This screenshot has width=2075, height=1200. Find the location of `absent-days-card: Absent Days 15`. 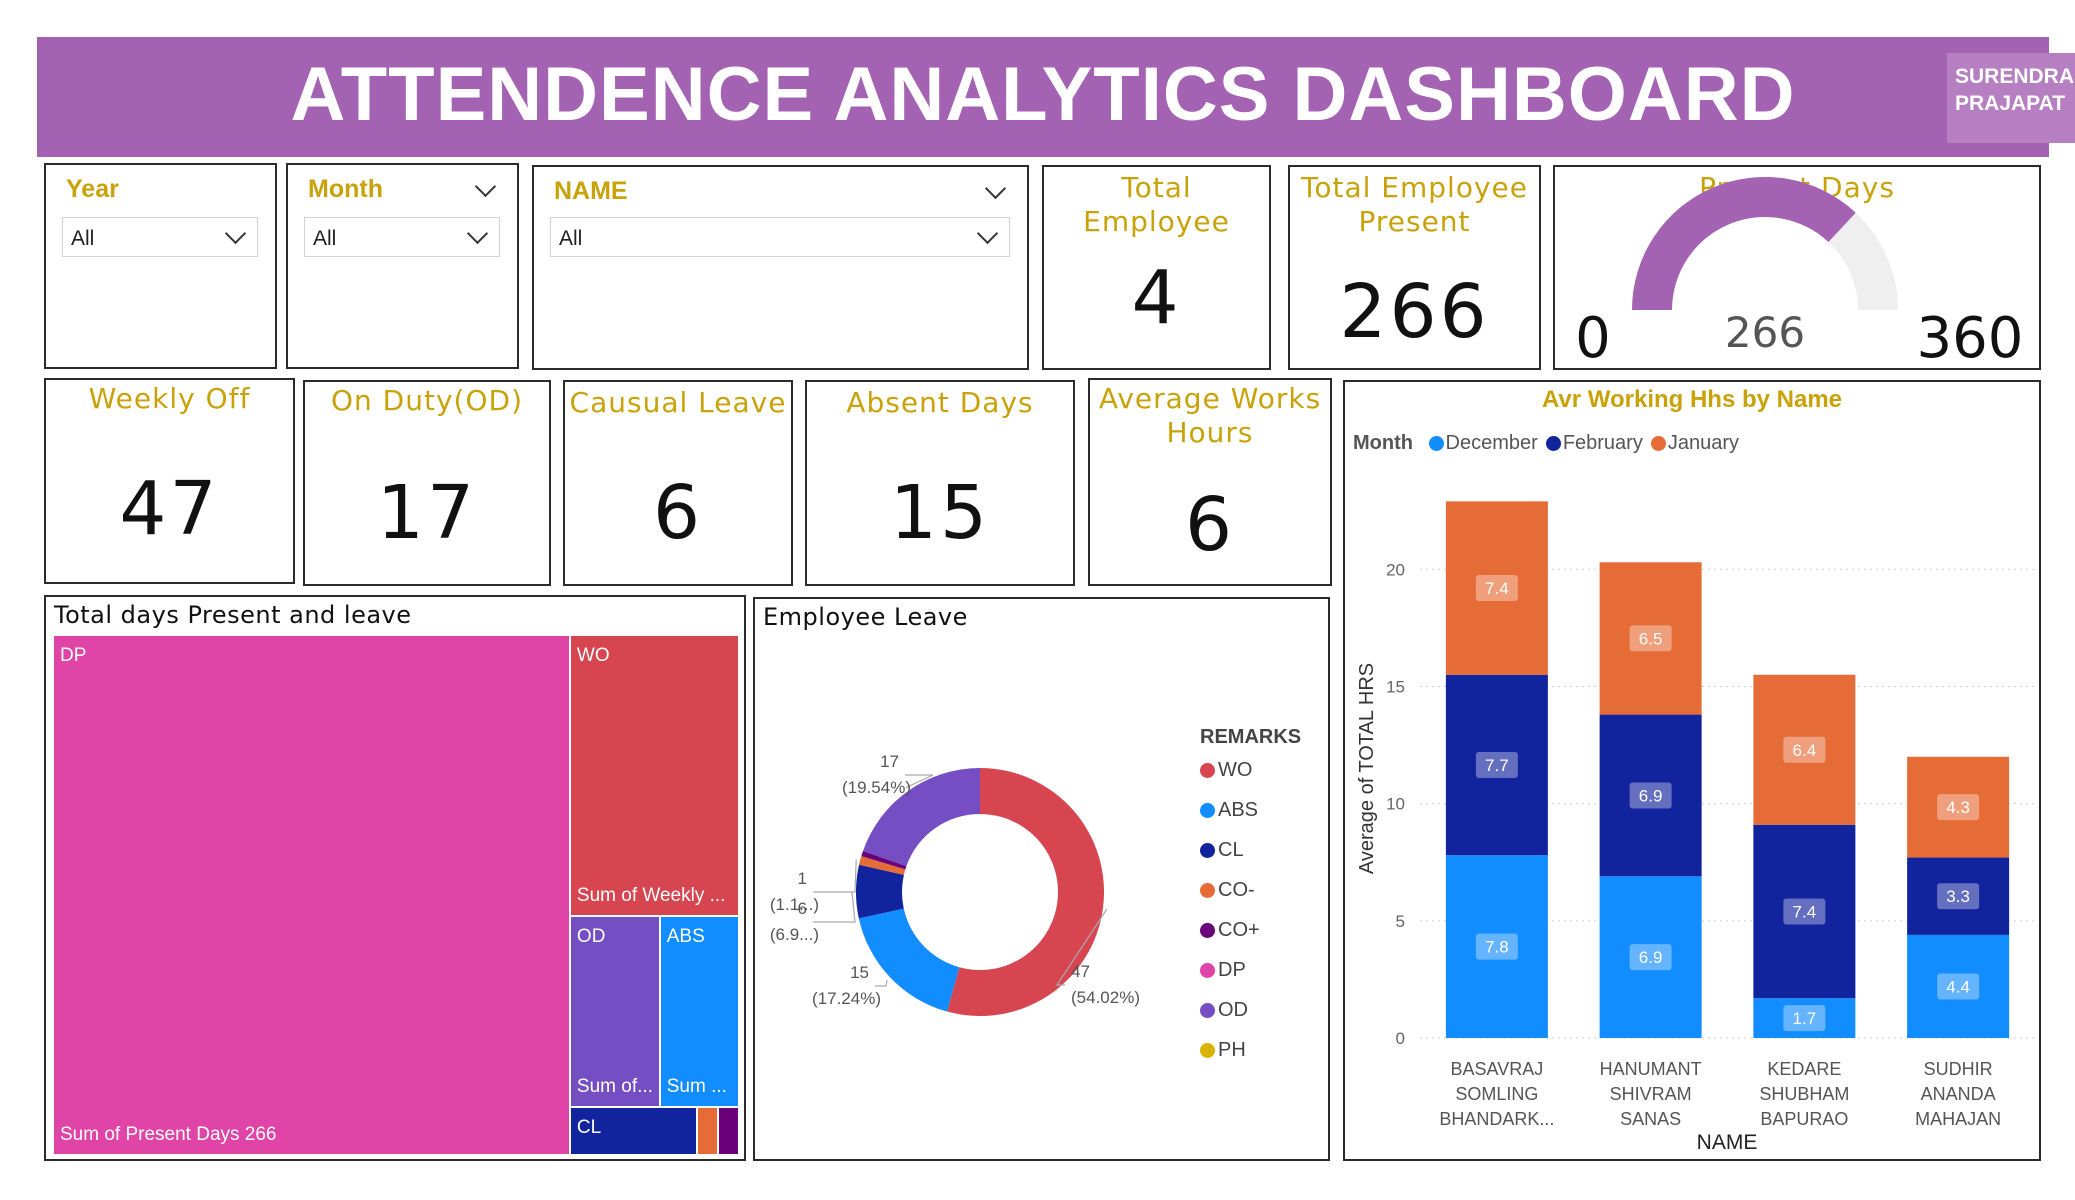

absent-days-card: Absent Days 15 is located at coordinates (940, 483).